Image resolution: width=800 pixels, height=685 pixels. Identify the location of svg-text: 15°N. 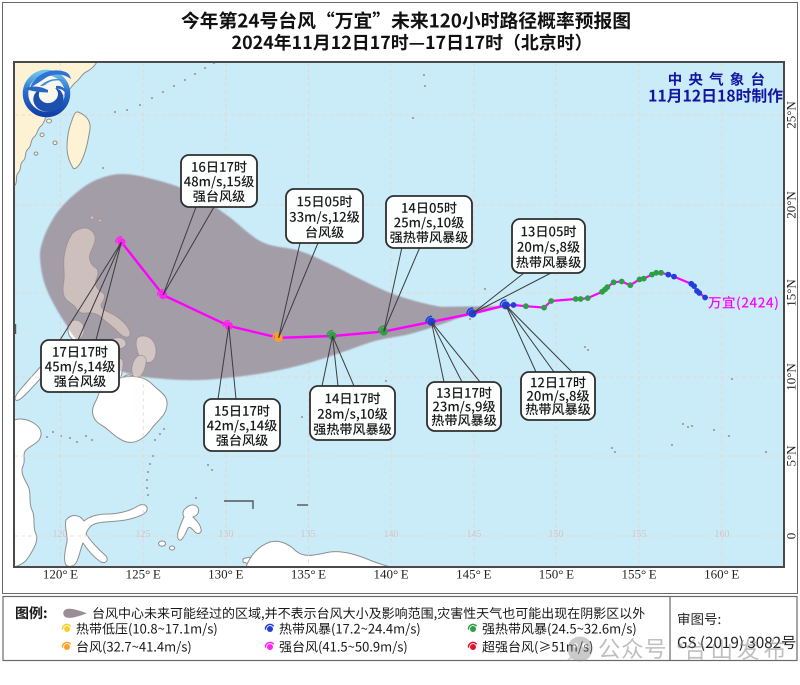
(791, 293).